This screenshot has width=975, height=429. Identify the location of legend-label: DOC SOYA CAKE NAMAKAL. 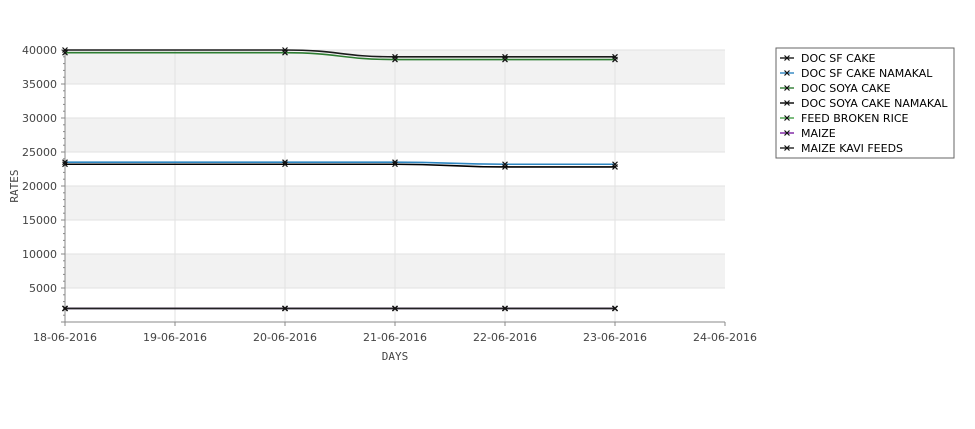
(874, 103).